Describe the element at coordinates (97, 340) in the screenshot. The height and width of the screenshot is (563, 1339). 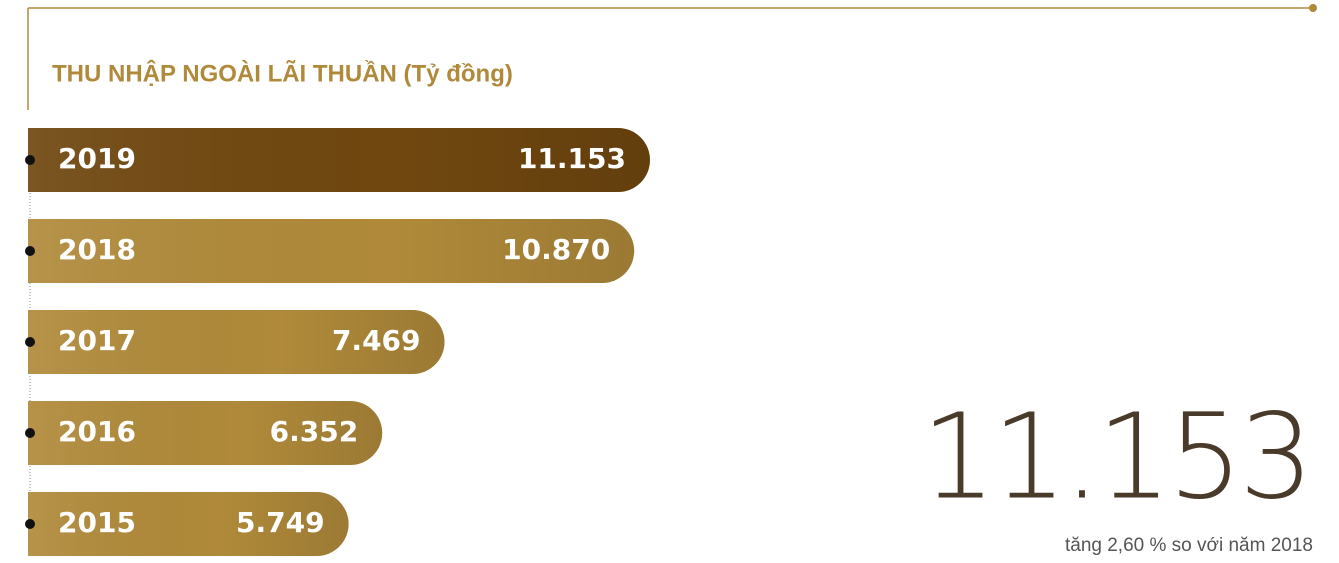
I see `category-label: 2017` at that location.